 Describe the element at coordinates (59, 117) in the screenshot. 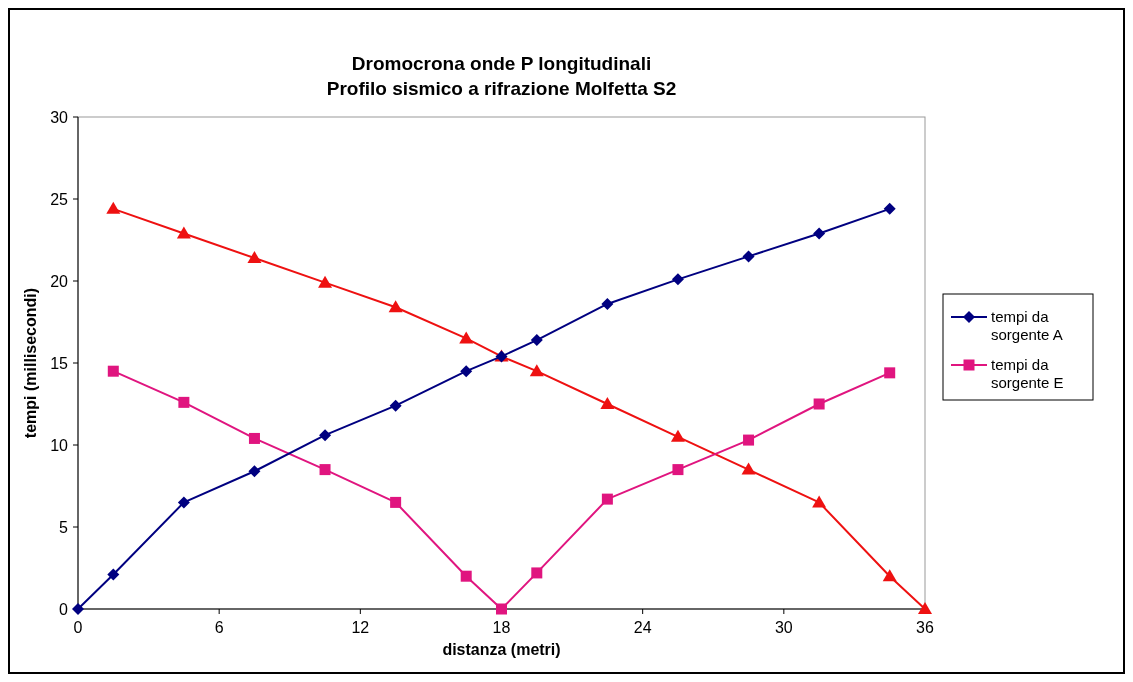

I see `y-tick-label: 30` at that location.